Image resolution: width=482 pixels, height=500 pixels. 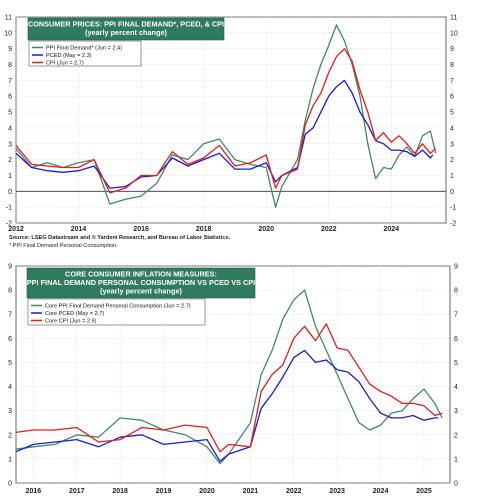 What do you see at coordinates (453, 224) in the screenshot?
I see `y-tick-label-right: -2` at bounding box center [453, 224].